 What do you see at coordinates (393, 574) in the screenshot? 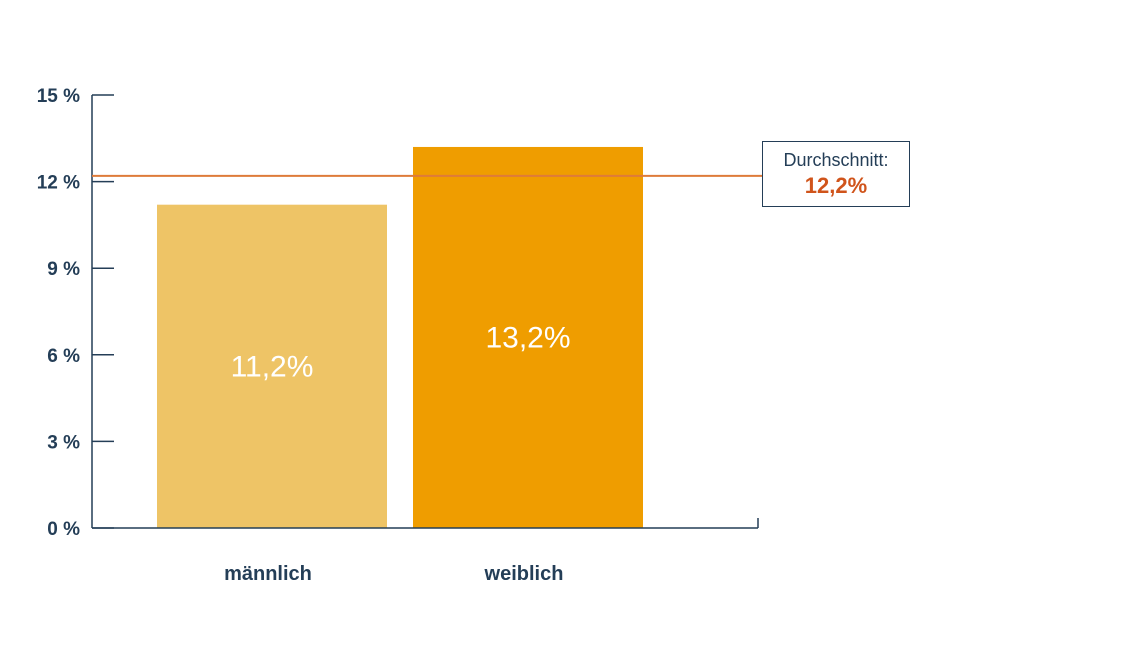
I see `category-labels: männlich weiblich` at bounding box center [393, 574].